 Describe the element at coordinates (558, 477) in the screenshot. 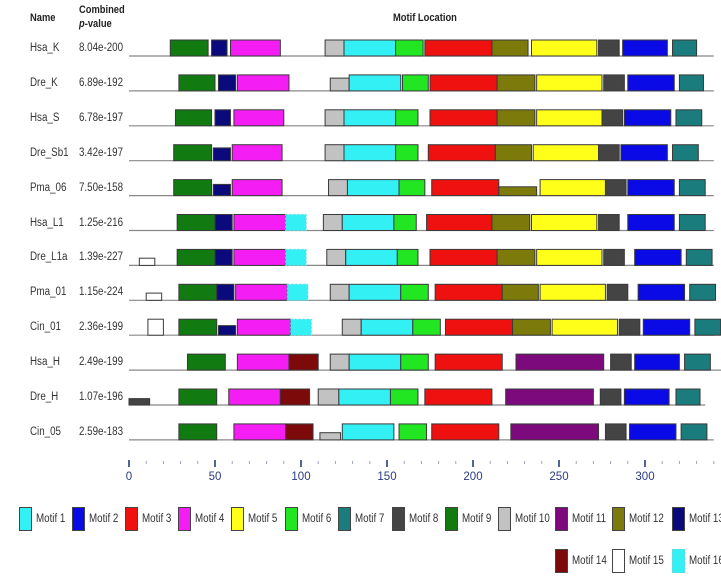

I see `x-tick-label: 250` at that location.